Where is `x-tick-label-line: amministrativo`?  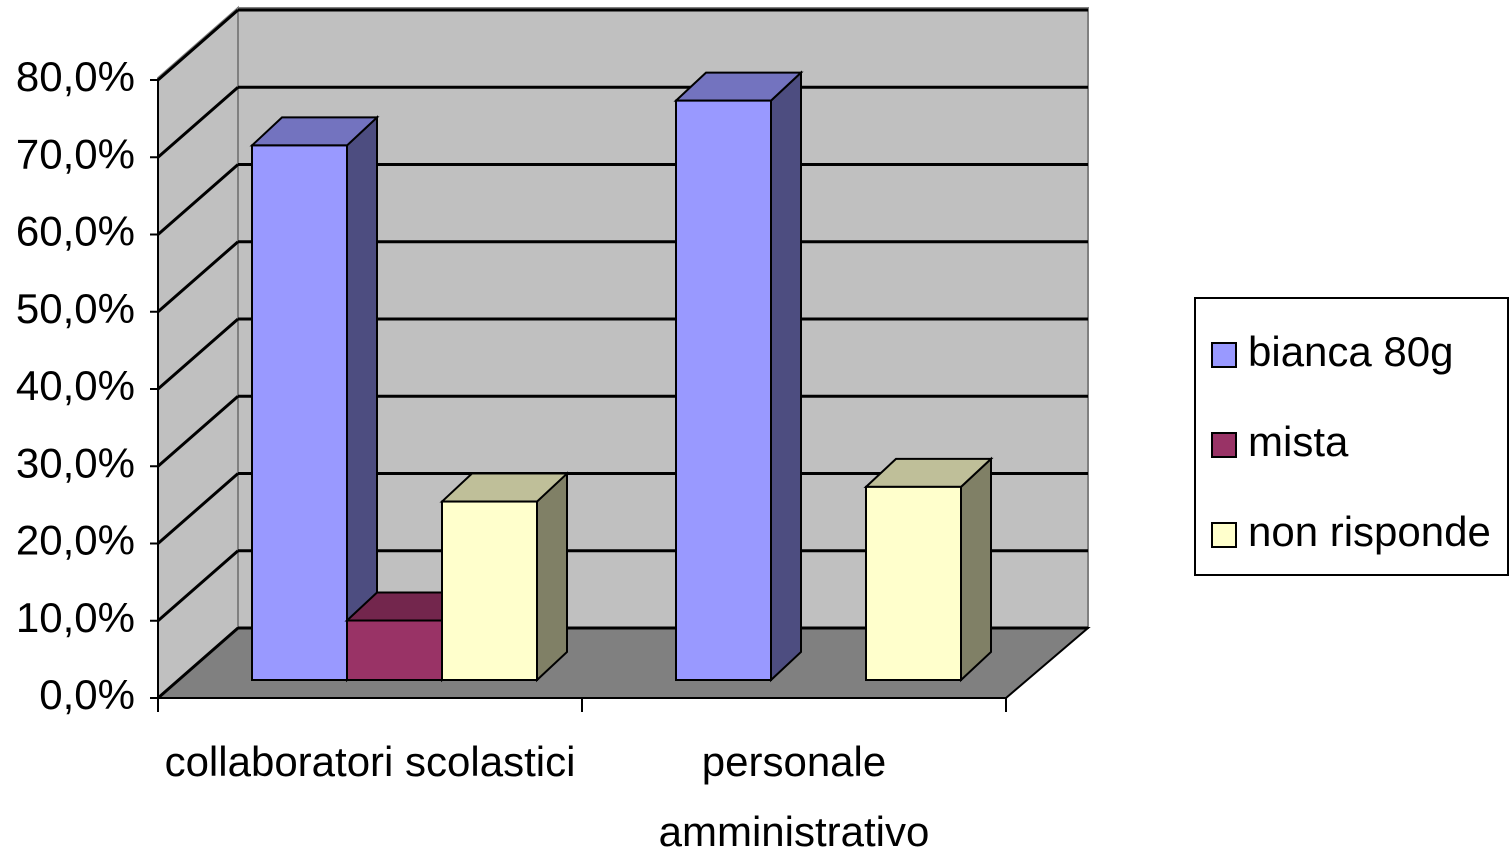
x-tick-label-line: amministrativo is located at coordinates (794, 831).